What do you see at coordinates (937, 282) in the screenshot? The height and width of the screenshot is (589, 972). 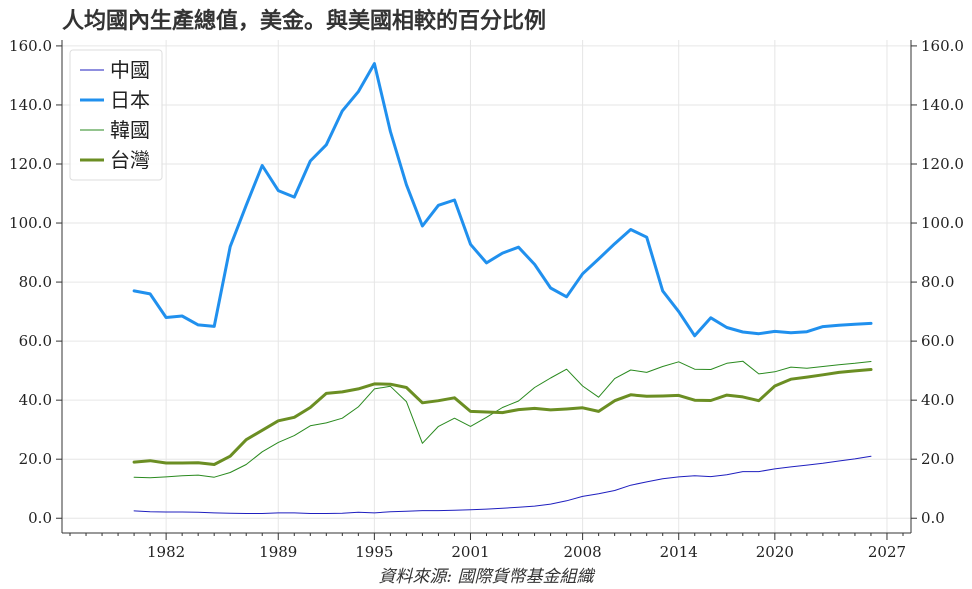 I see `y-tick-label-right: 80.0` at bounding box center [937, 282].